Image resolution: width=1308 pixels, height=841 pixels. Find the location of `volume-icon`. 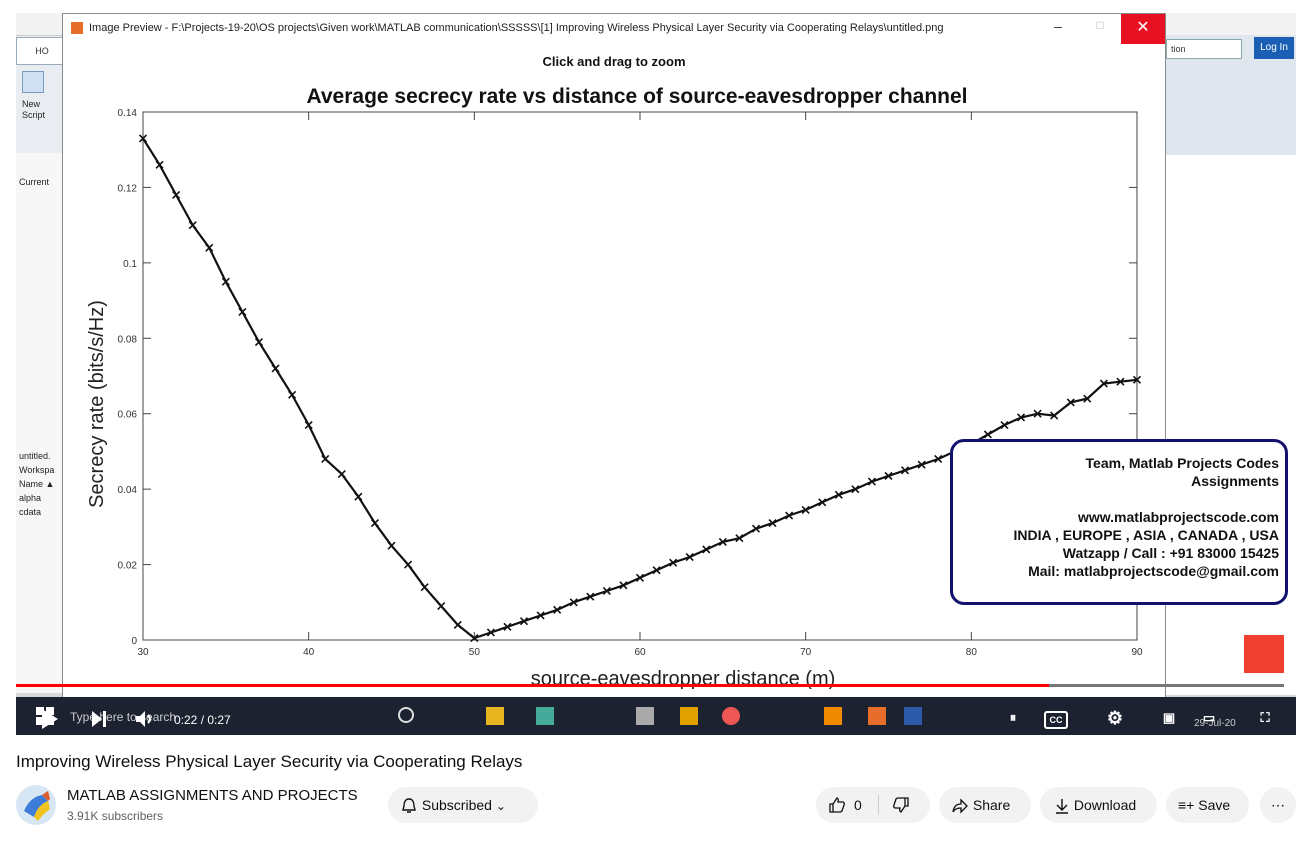

volume-icon is located at coordinates (144, 719).